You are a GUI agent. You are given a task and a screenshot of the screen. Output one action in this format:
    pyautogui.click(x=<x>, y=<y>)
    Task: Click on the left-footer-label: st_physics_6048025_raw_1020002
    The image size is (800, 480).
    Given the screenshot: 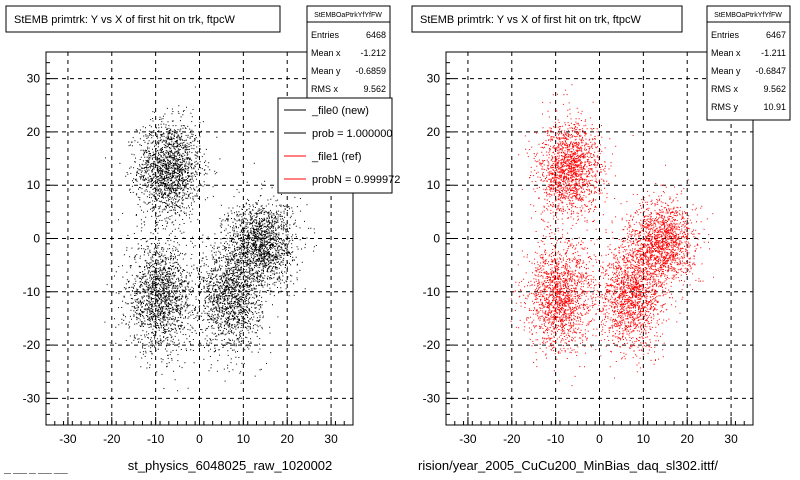 What is the action you would take?
    pyautogui.click(x=230, y=465)
    